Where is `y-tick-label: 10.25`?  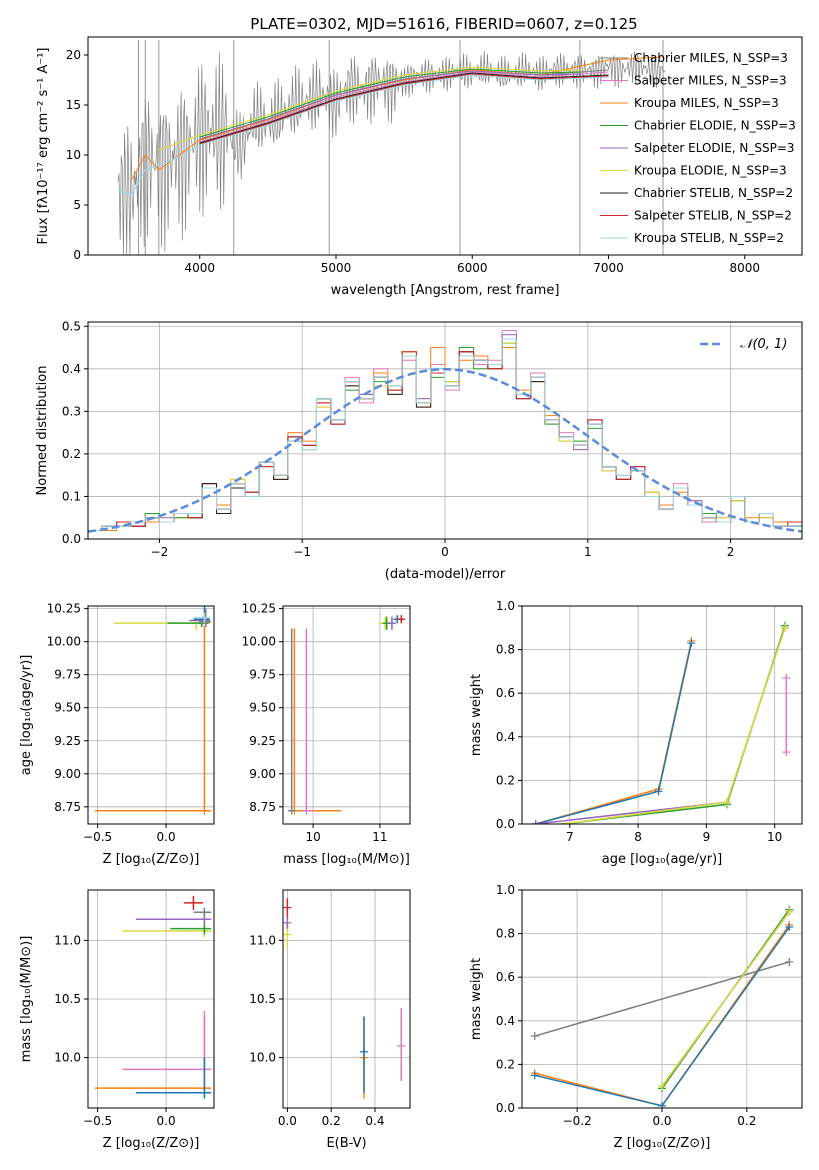
y-tick-label: 10.25 is located at coordinates (259, 609).